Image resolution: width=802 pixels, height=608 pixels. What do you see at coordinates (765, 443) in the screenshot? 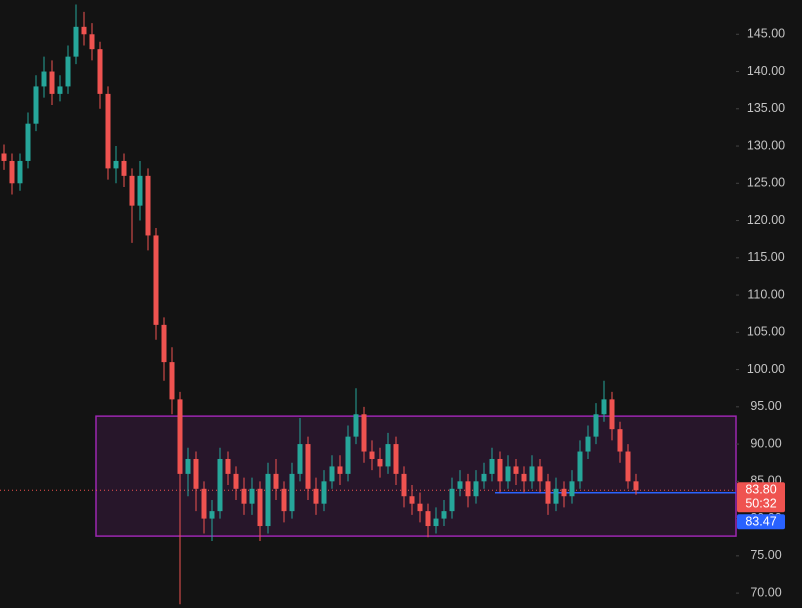
I see `y-tick-label: 90.00` at bounding box center [765, 443].